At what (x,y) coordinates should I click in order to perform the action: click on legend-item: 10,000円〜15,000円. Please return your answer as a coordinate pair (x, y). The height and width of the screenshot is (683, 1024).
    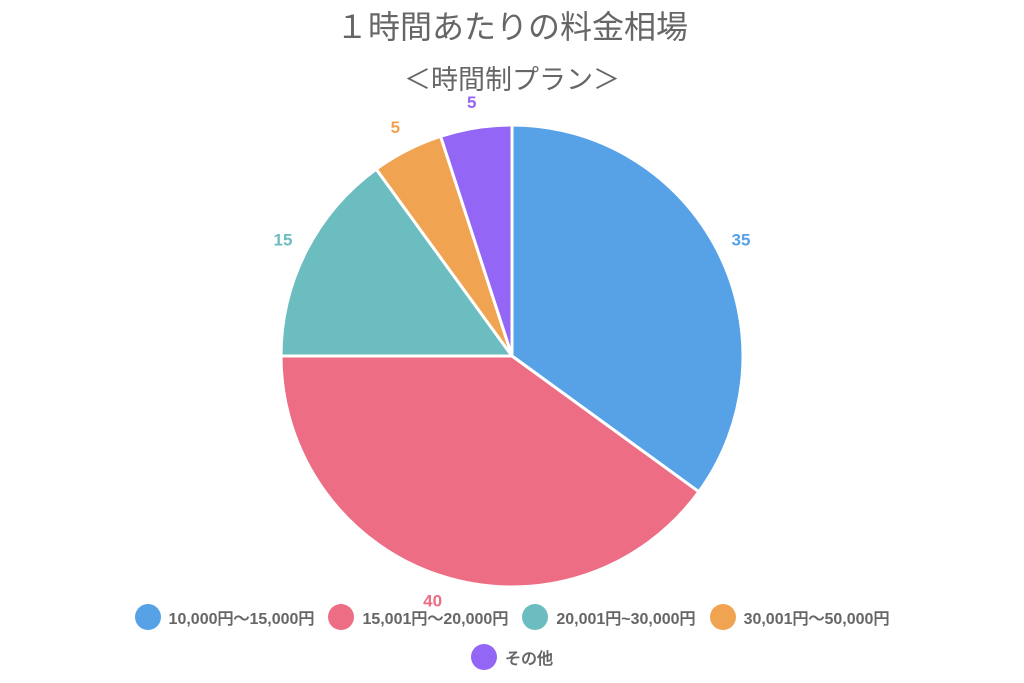
    Looking at the image, I should click on (224, 617).